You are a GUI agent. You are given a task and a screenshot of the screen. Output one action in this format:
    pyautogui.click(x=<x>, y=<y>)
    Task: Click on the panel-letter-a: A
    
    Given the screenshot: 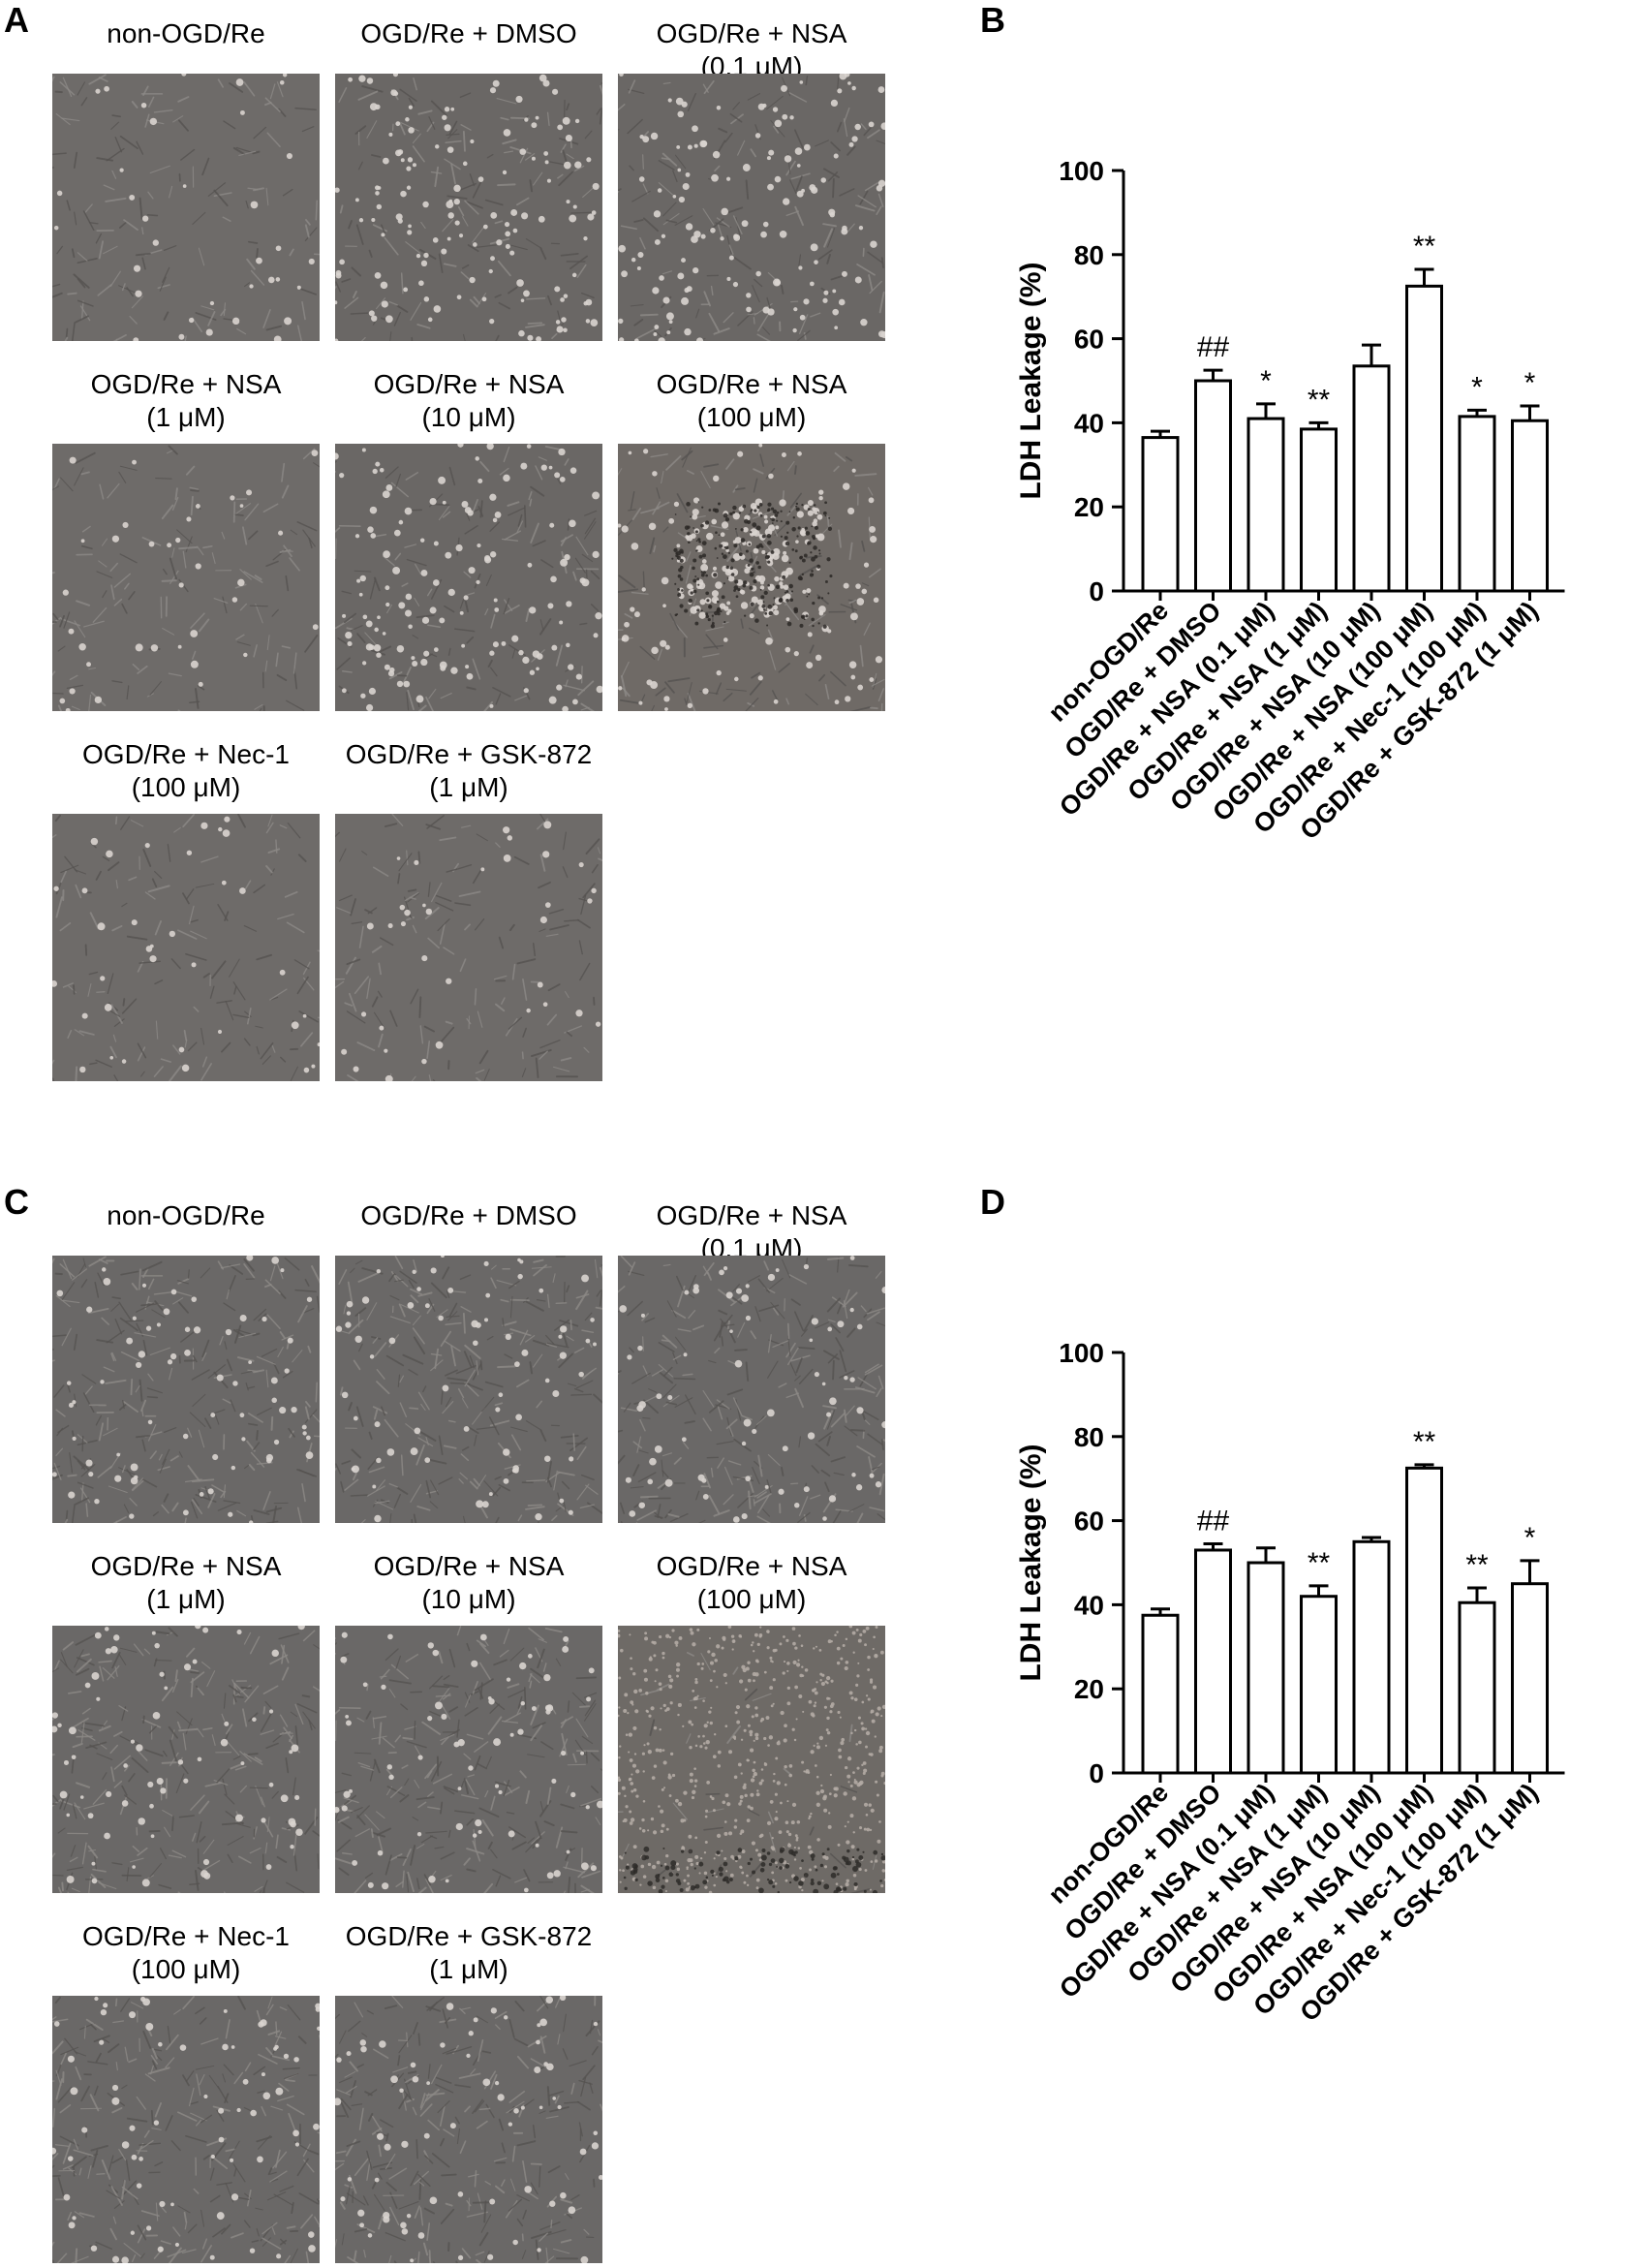 What is the action you would take?
    pyautogui.click(x=16, y=20)
    